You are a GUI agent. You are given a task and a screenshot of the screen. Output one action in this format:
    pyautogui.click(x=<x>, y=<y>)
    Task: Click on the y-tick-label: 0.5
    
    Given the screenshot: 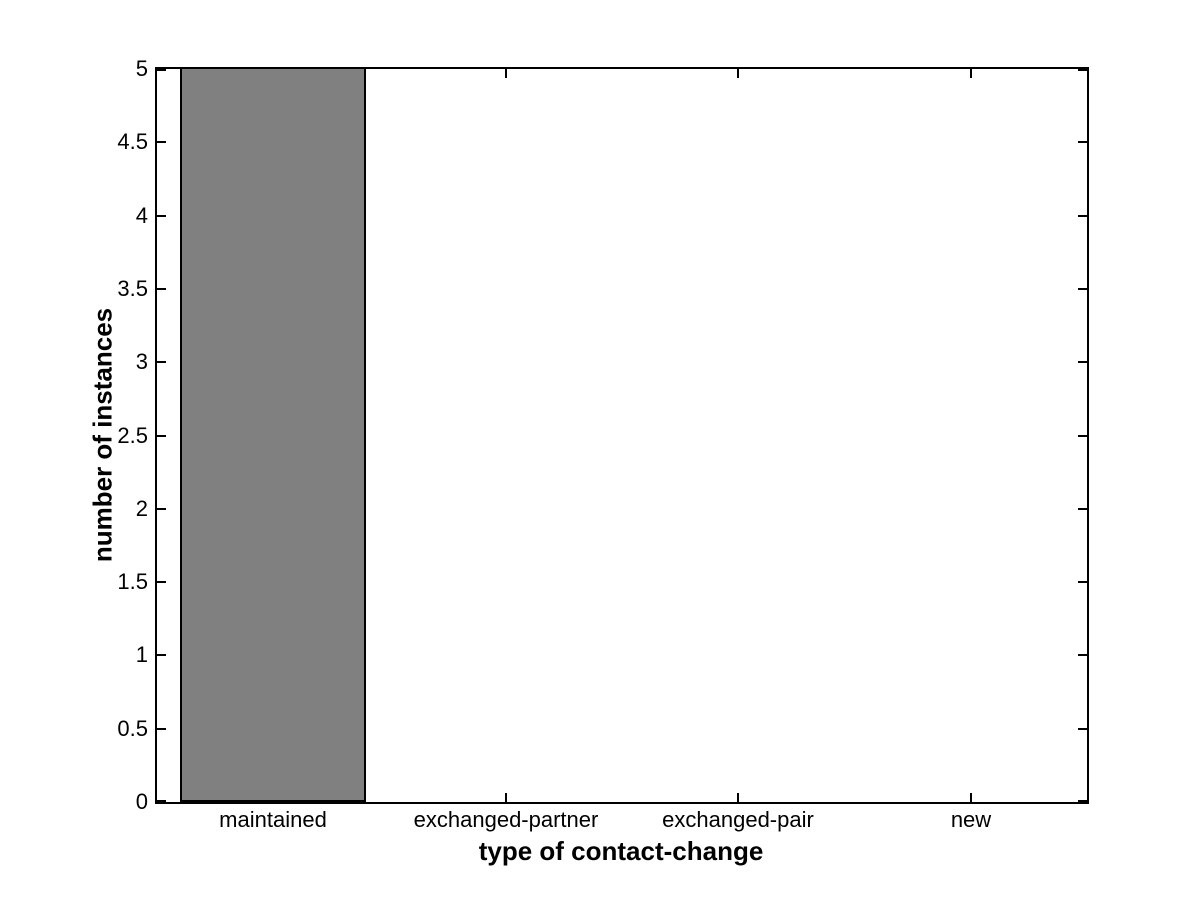 What is the action you would take?
    pyautogui.click(x=132, y=728)
    